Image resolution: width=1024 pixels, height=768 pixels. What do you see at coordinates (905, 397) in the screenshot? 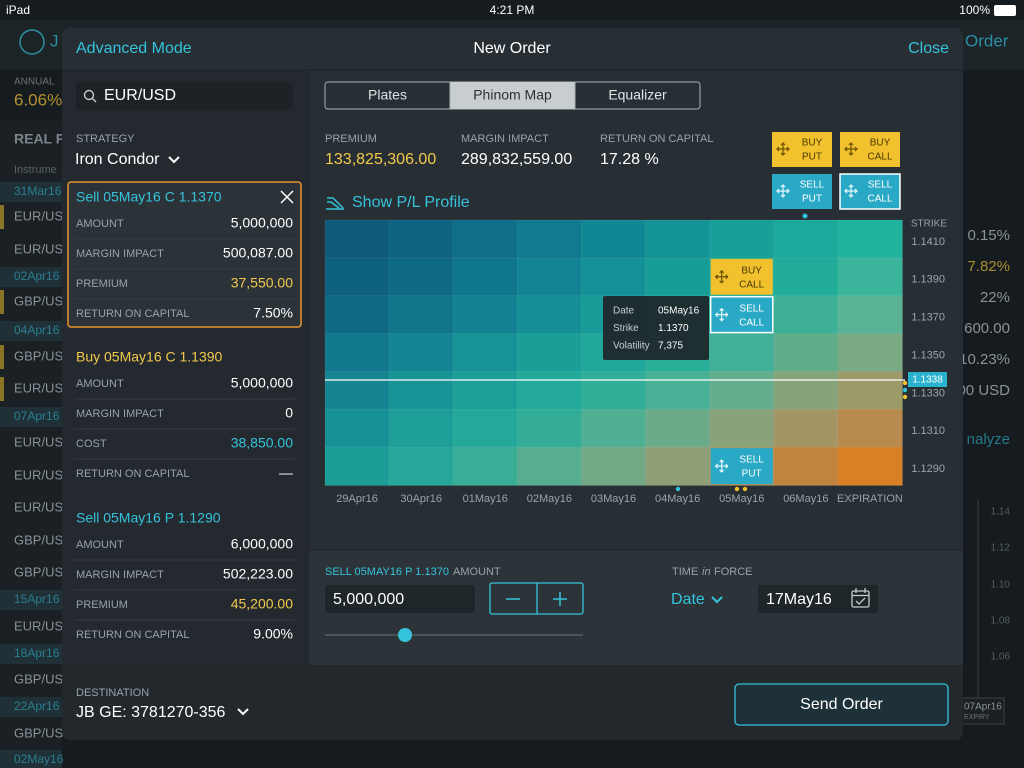
I see `strike-dot` at bounding box center [905, 397].